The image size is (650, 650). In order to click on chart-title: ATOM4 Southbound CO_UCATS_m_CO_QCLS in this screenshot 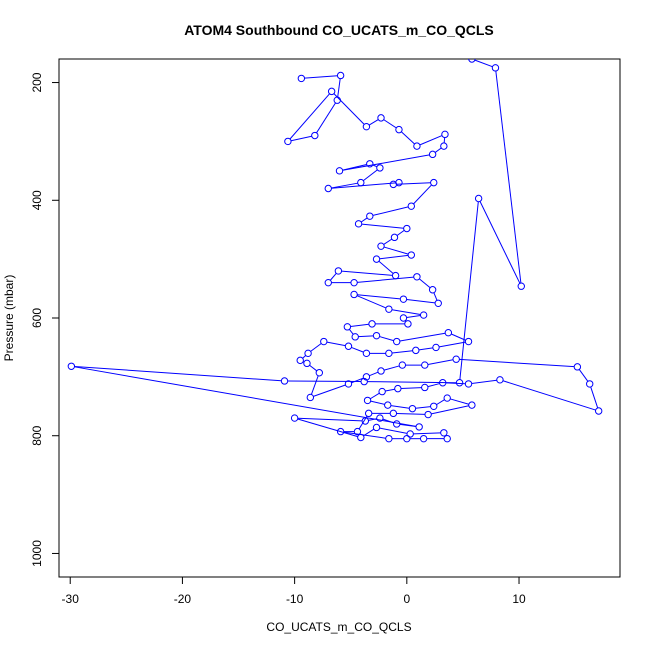, I will do `click(339, 30)`.